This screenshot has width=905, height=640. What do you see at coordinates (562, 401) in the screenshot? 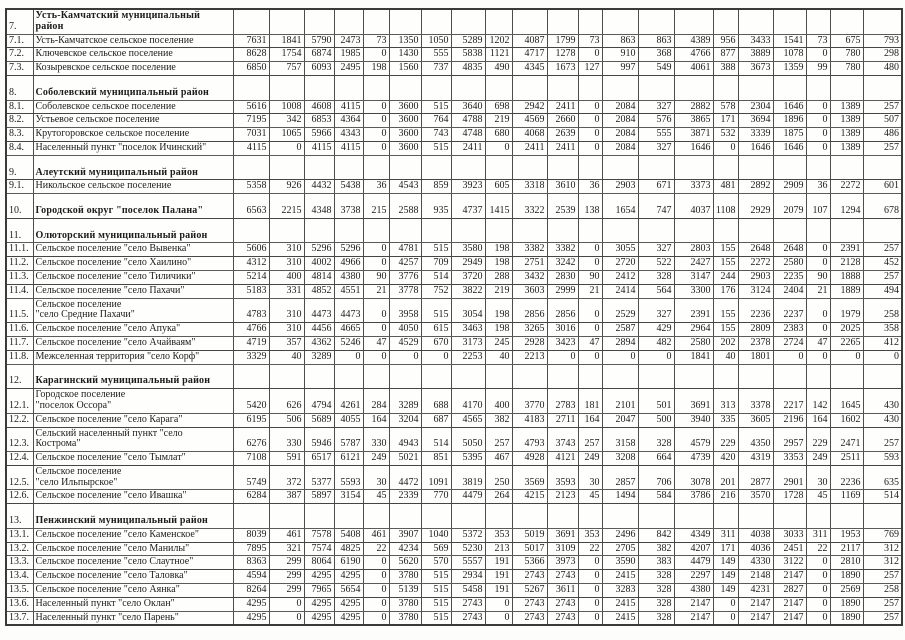
I see `value-cell: 2783` at bounding box center [562, 401].